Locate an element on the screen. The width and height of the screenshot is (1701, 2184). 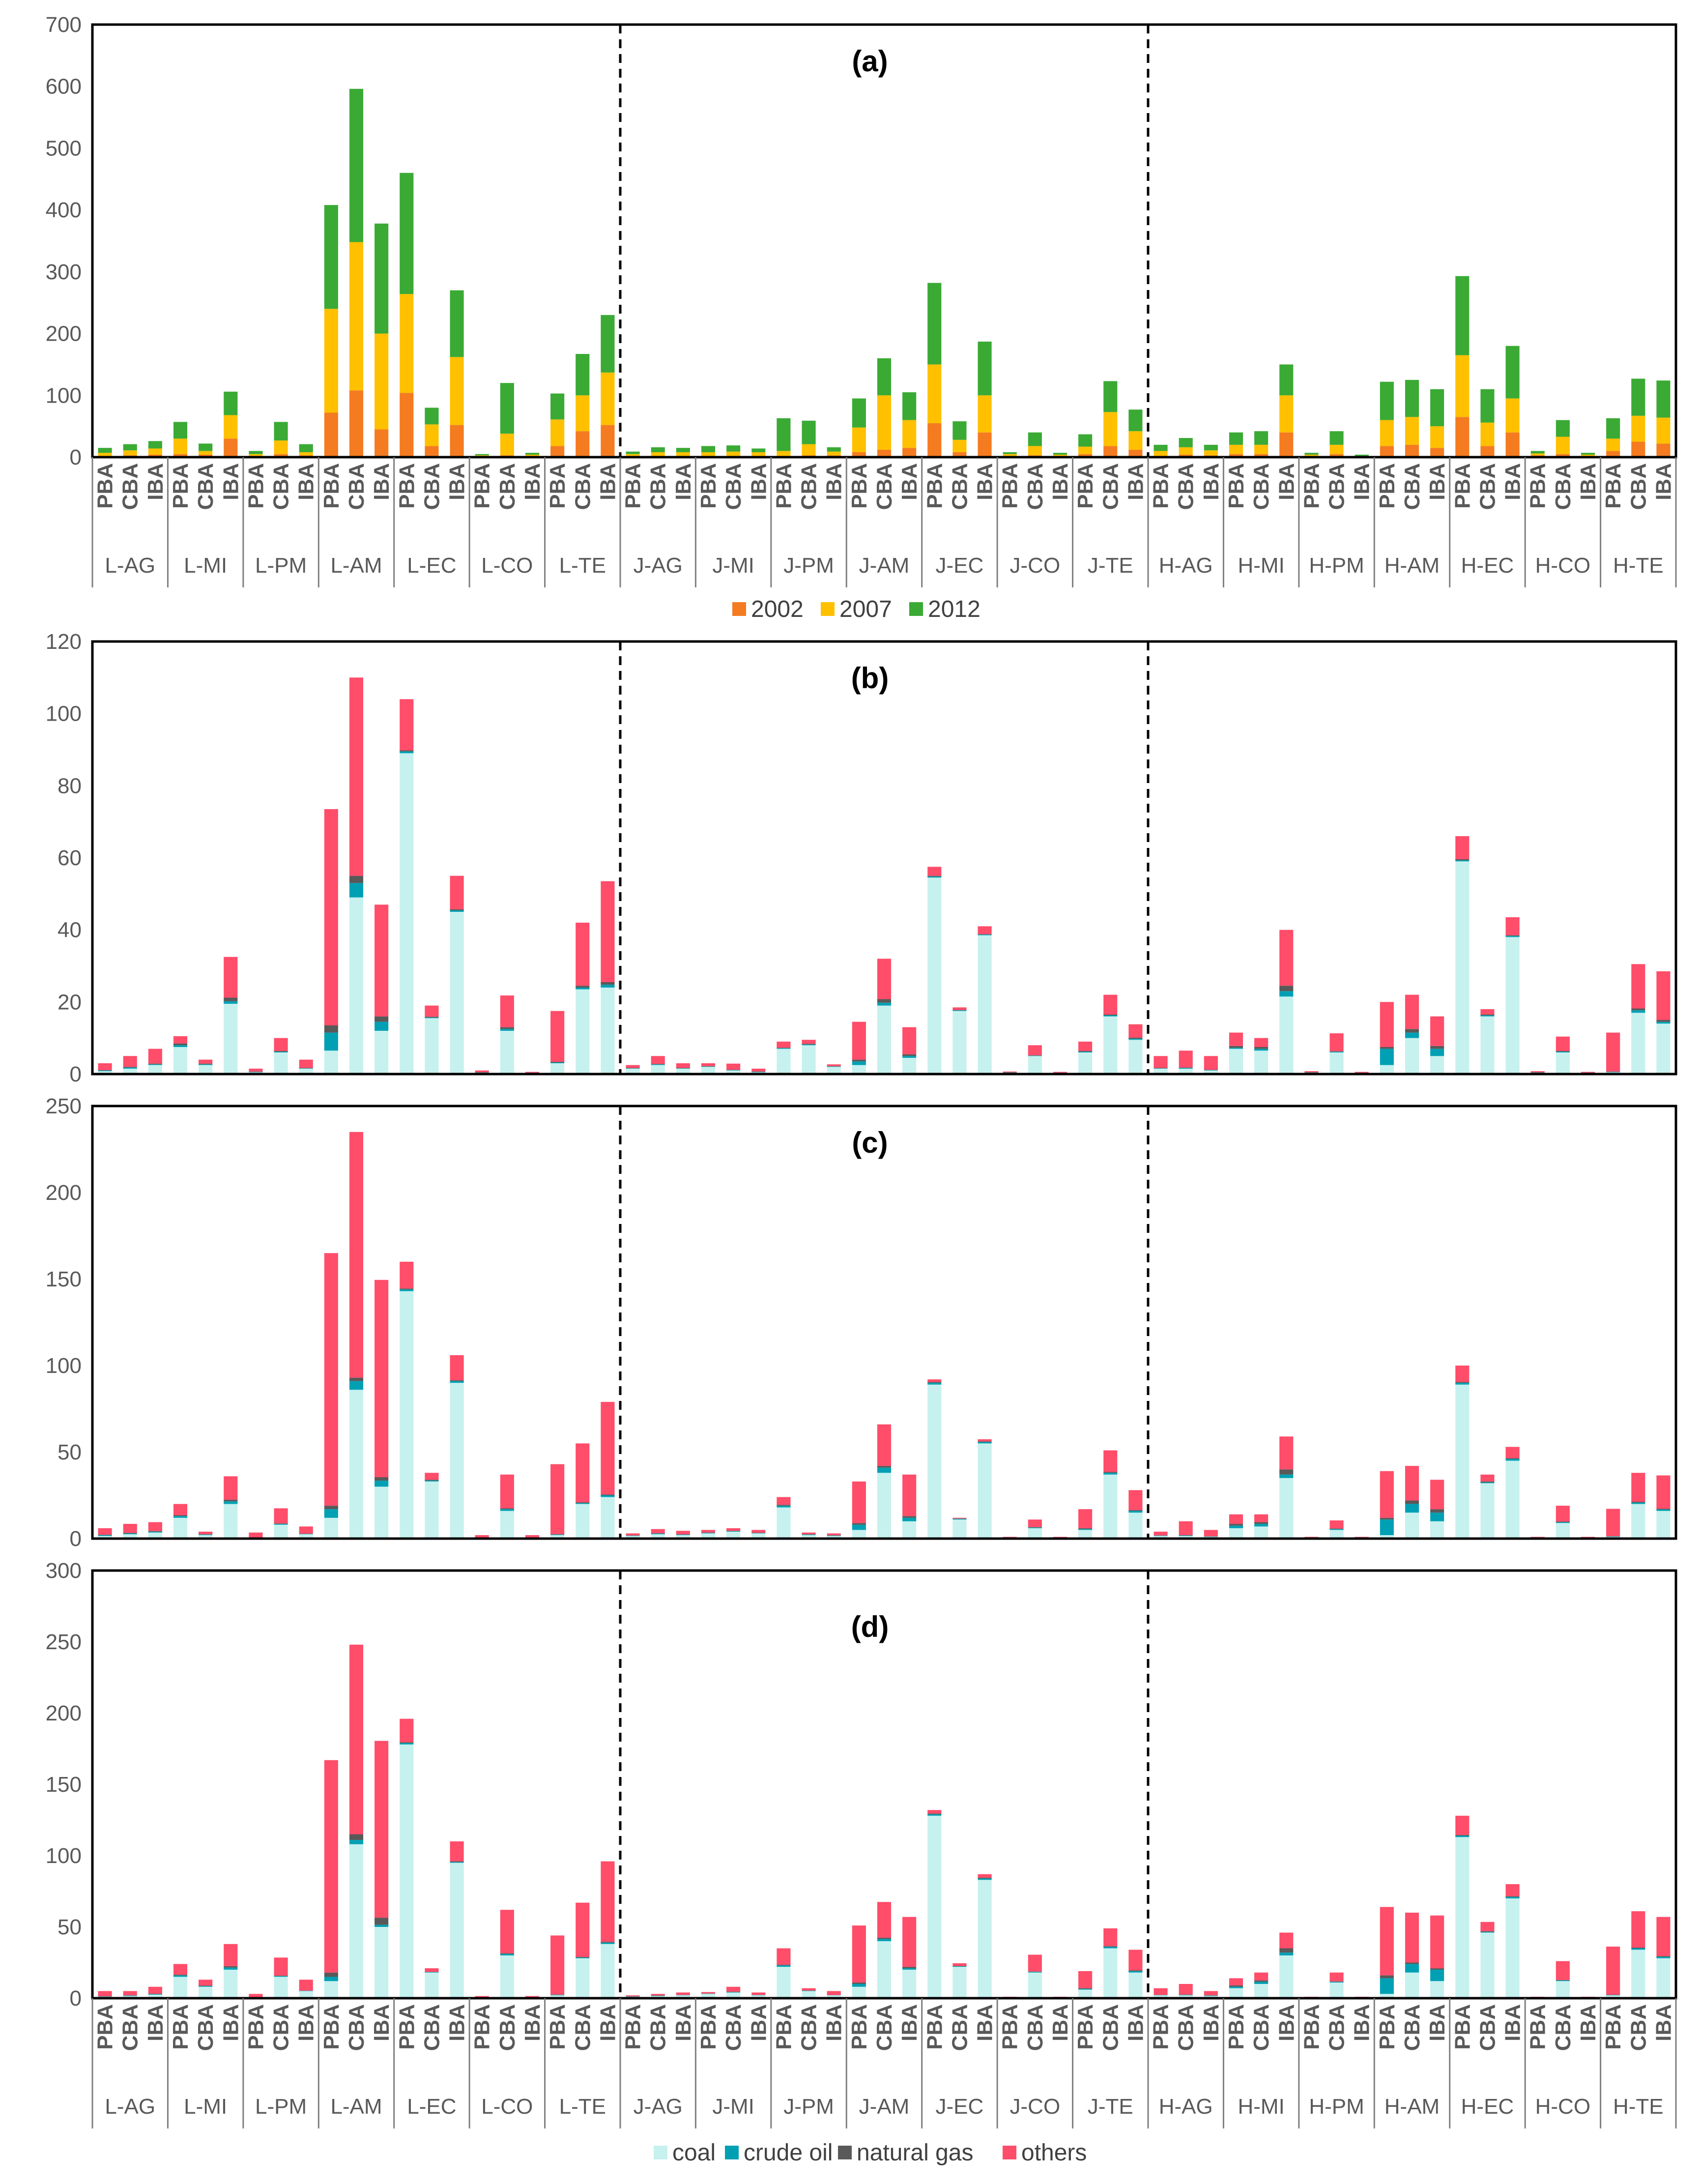
panel-d-bar-natural-gas is located at coordinates (909, 1968).